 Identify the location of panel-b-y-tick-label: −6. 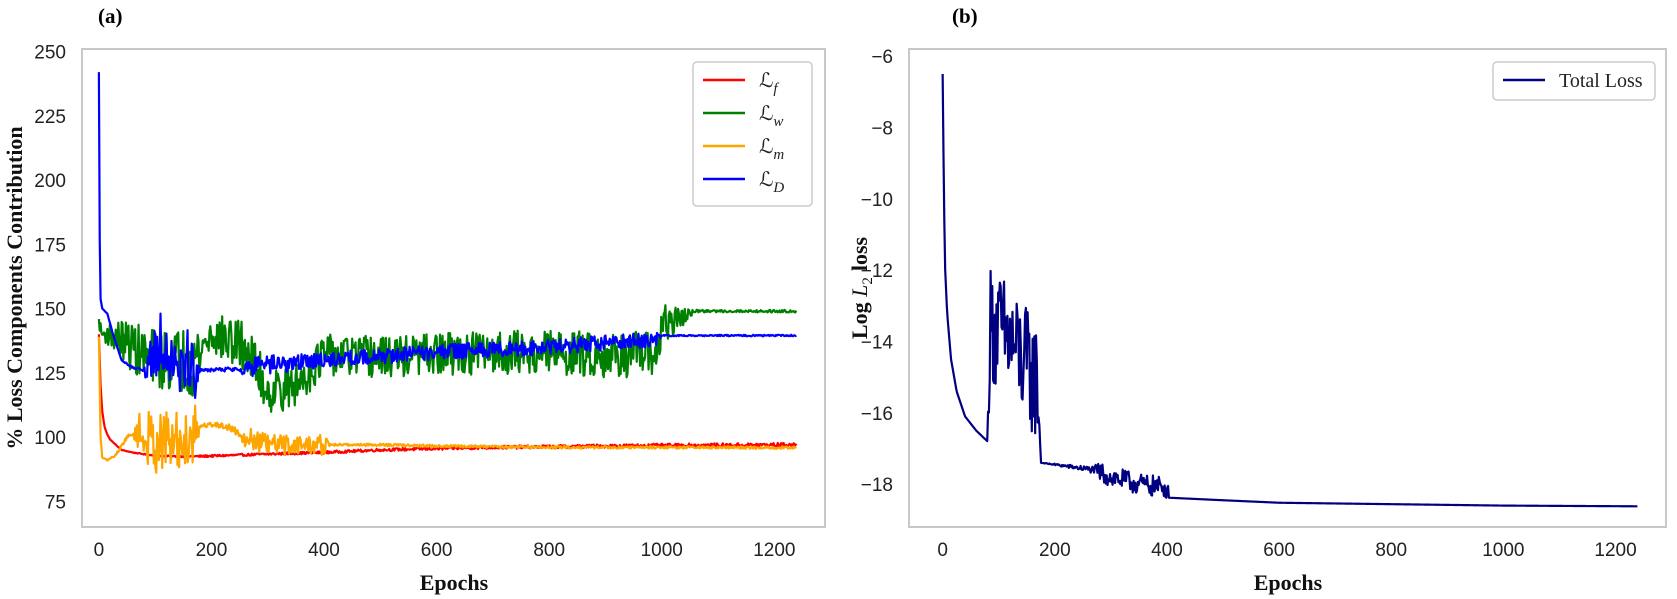
(882, 57).